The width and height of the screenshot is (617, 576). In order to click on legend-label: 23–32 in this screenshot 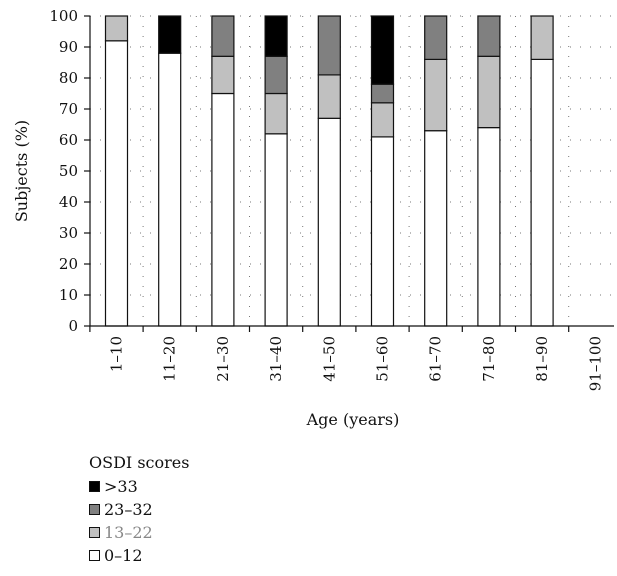, I will do `click(128, 509)`.